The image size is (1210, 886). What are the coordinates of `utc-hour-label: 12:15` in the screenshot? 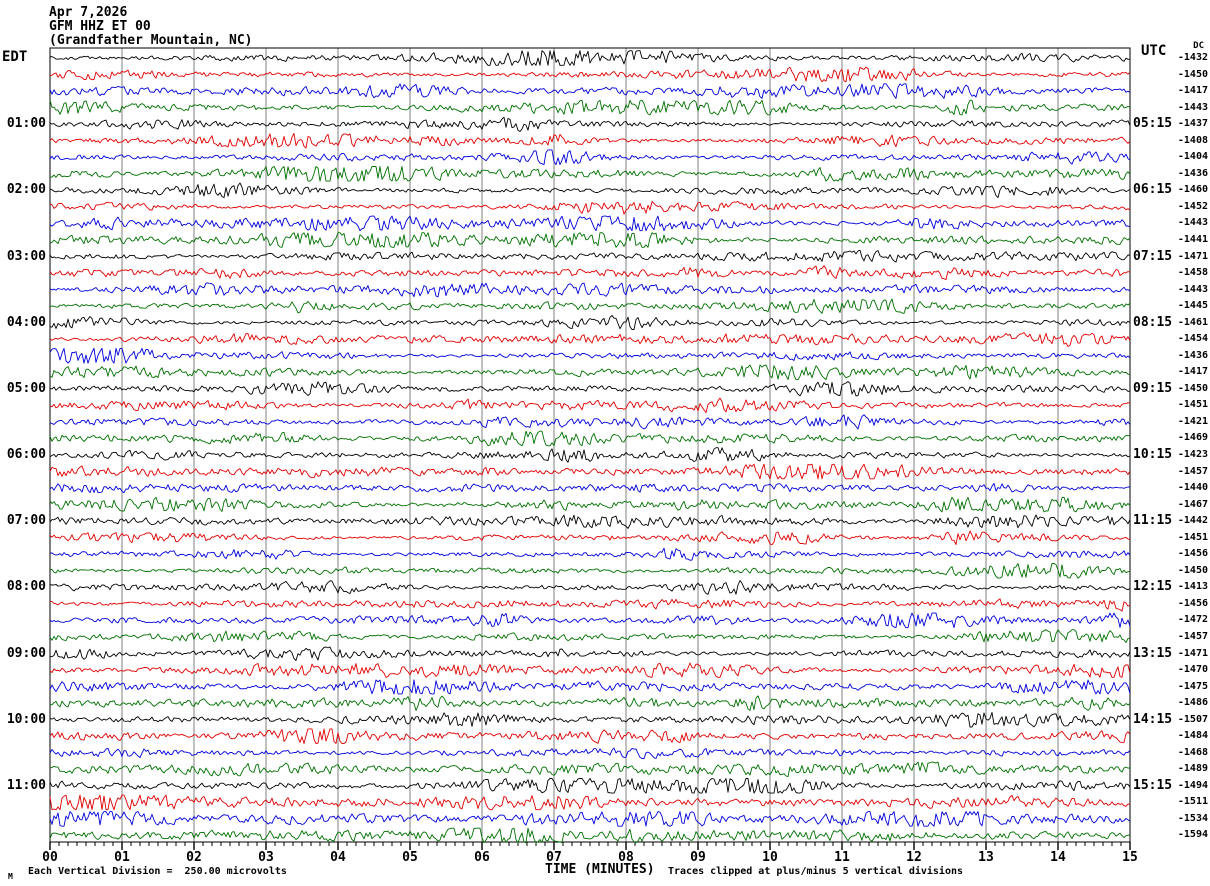 It's located at (1153, 587).